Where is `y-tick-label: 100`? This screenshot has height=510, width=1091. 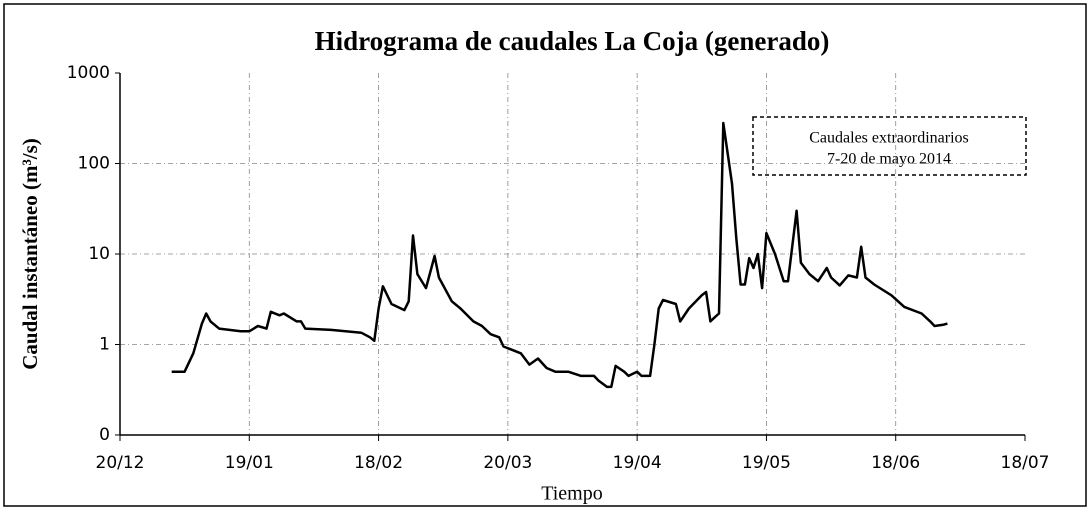
y-tick-label: 100 is located at coordinates (94, 164).